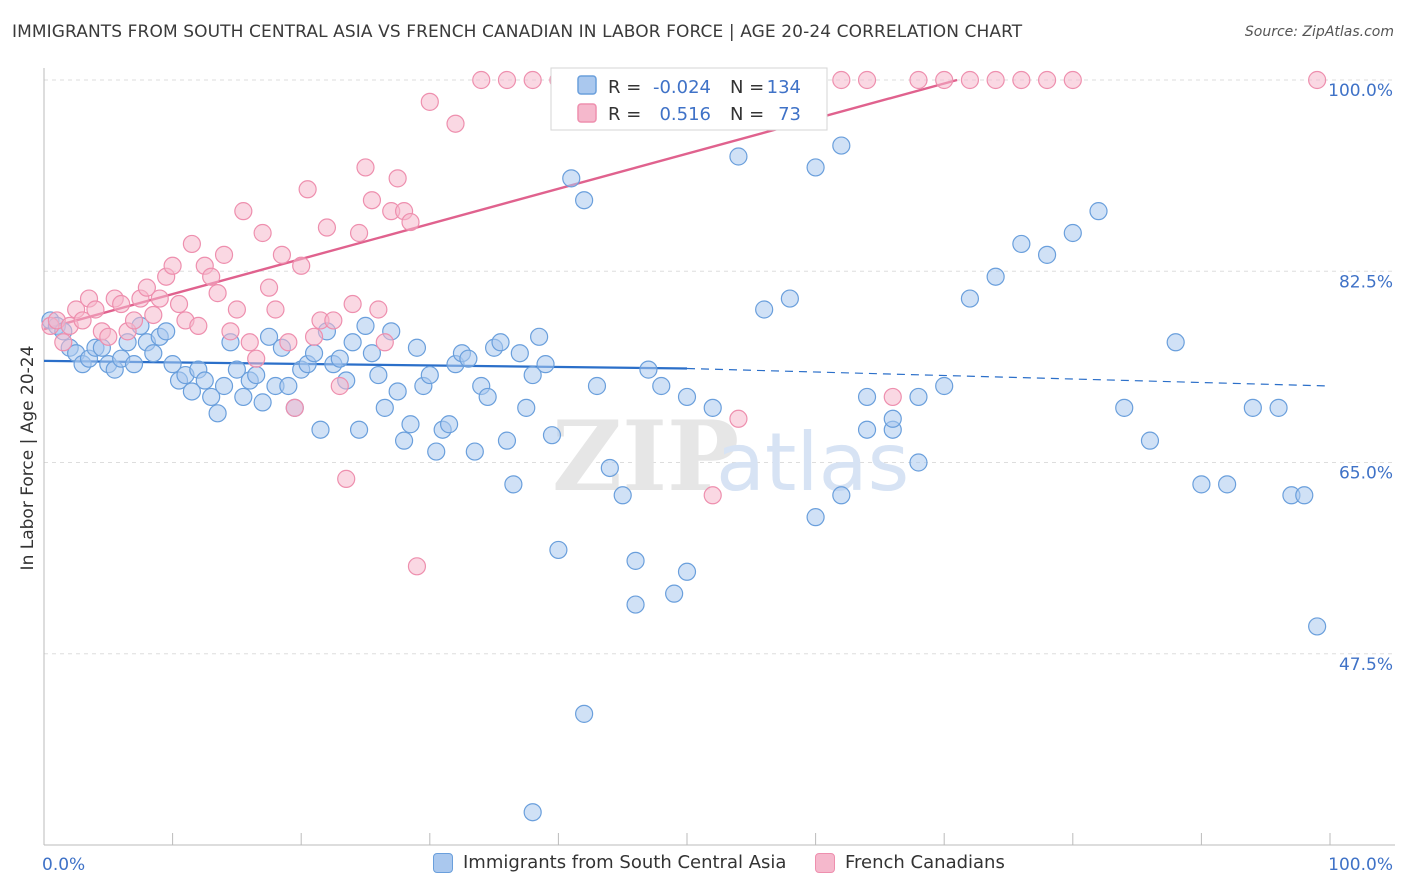 The image size is (1406, 892). Describe the element at coordinates (1319, 32) in the screenshot. I see `source-credit: Source: ZipAtlas.com` at that location.